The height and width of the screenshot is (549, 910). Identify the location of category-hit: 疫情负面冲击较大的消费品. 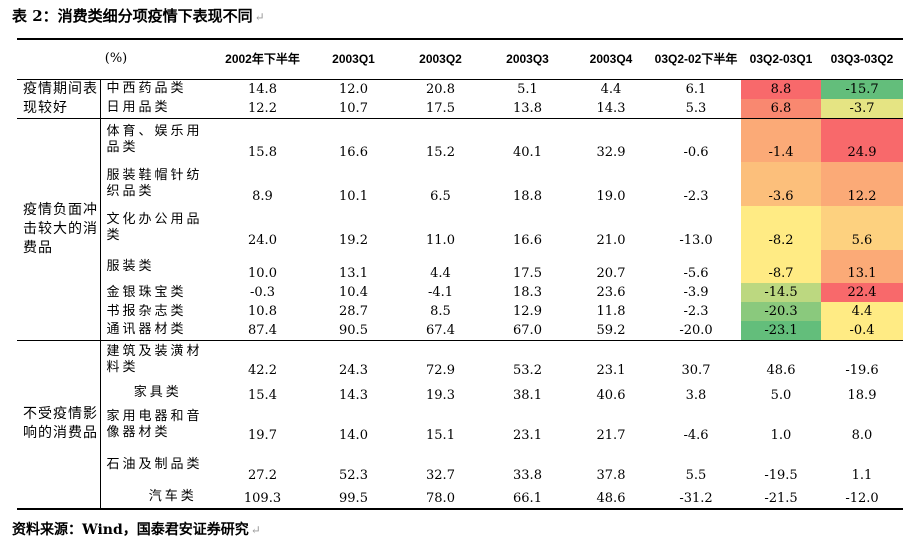
(59, 228).